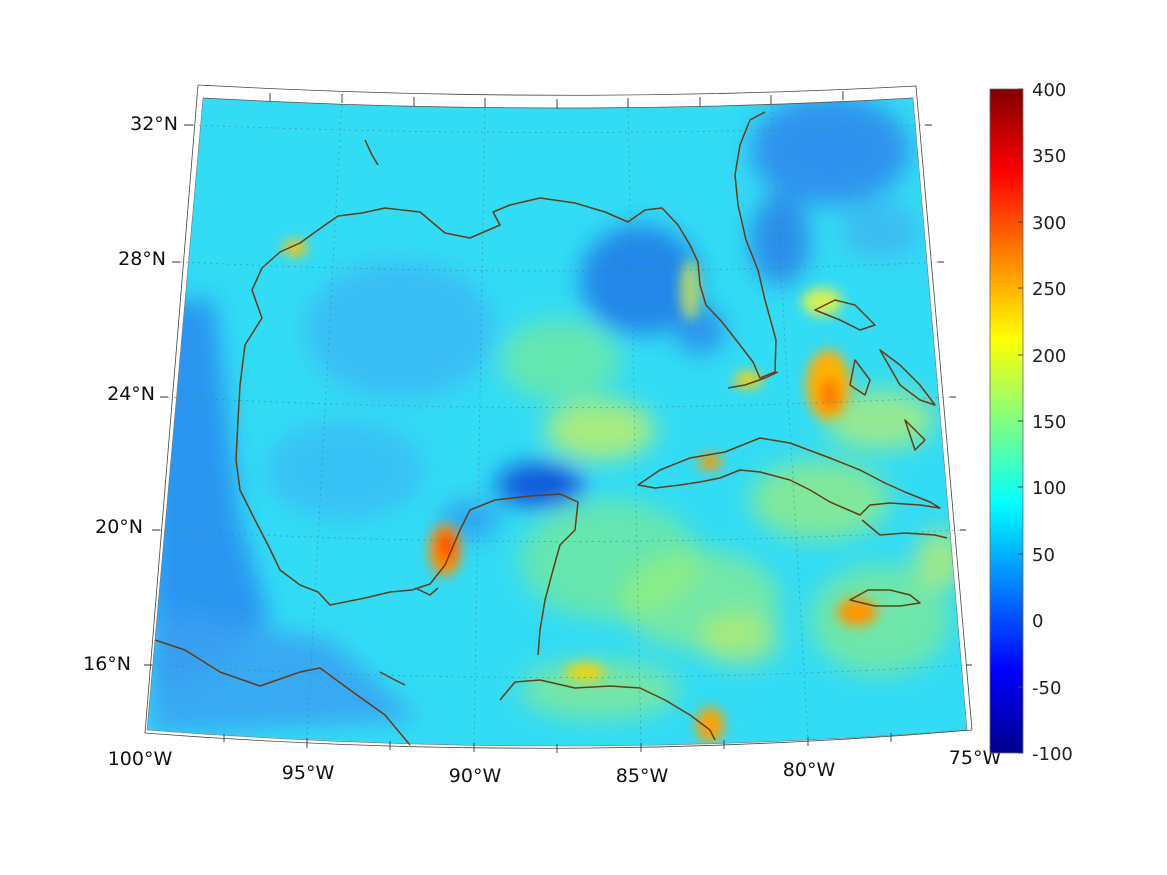 The image size is (1167, 875). Describe the element at coordinates (975, 758) in the screenshot. I see `lon-label-75w: 75°W` at that location.